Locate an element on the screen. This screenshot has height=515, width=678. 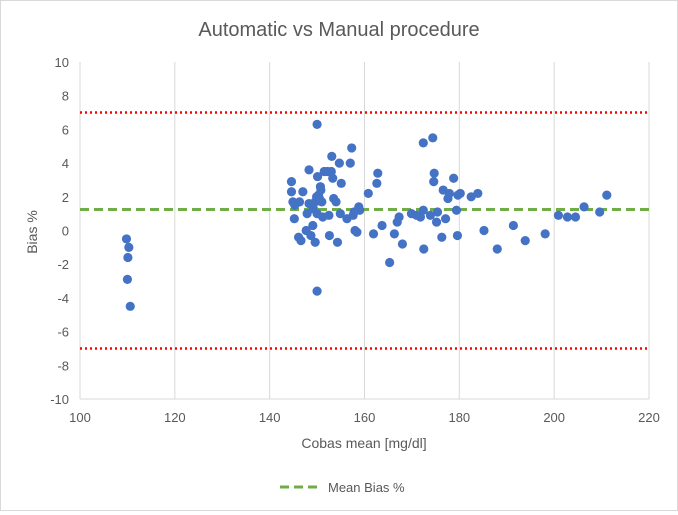
y-tick-label: 8 is located at coordinates (65, 96).